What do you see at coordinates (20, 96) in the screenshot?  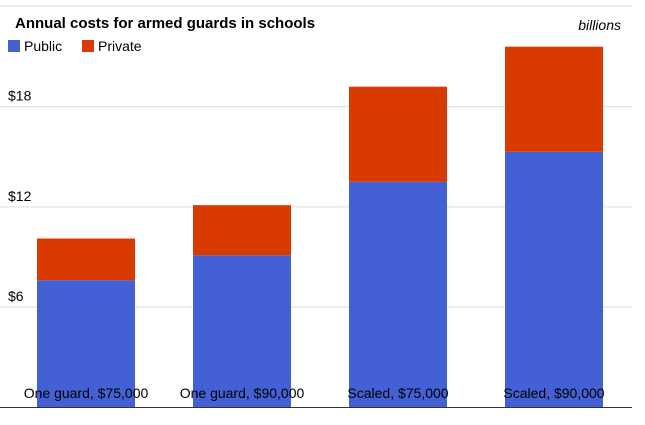 I see `y-tick-label: $18` at bounding box center [20, 96].